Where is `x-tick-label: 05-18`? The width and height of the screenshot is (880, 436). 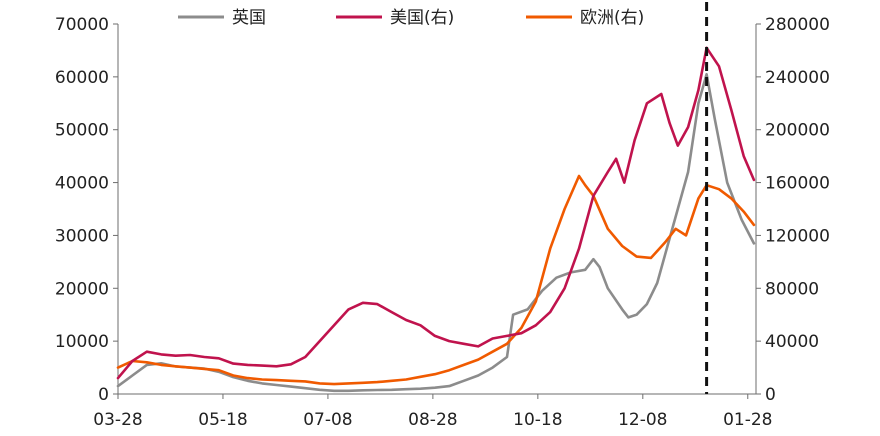
x-tick-label: 05-18 is located at coordinates (222, 420).